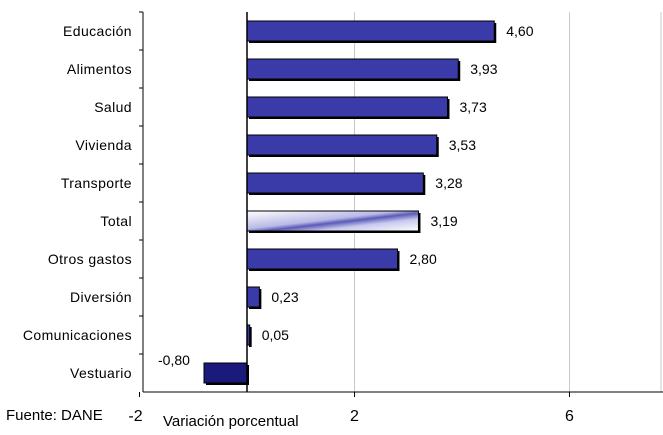 This screenshot has height=435, width=663. What do you see at coordinates (116, 221) in the screenshot?
I see `category-label: Total` at bounding box center [116, 221].